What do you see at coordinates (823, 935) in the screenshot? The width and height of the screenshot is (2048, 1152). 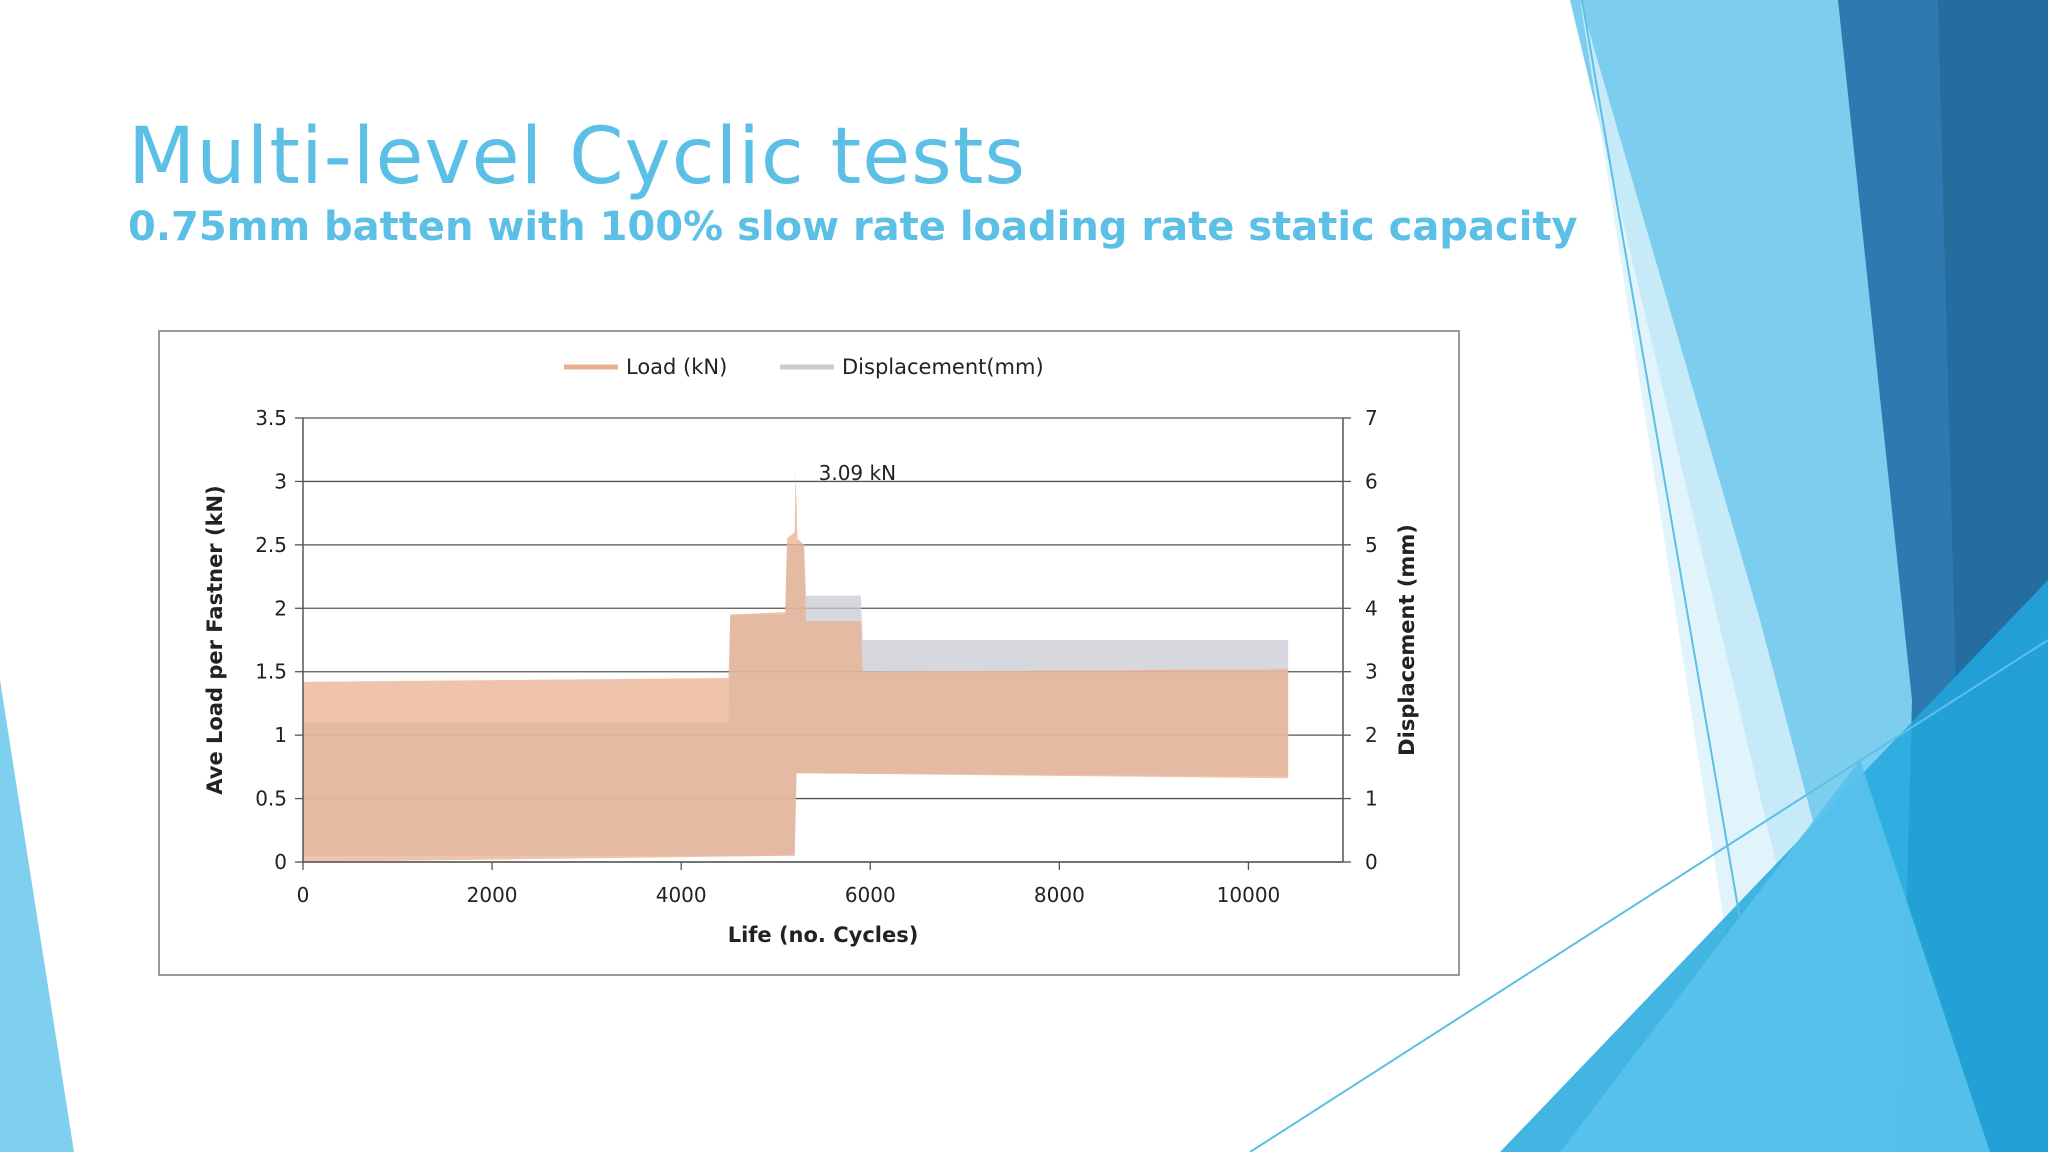 I see `x-axis-label: Life (no. Cycles)` at bounding box center [823, 935].